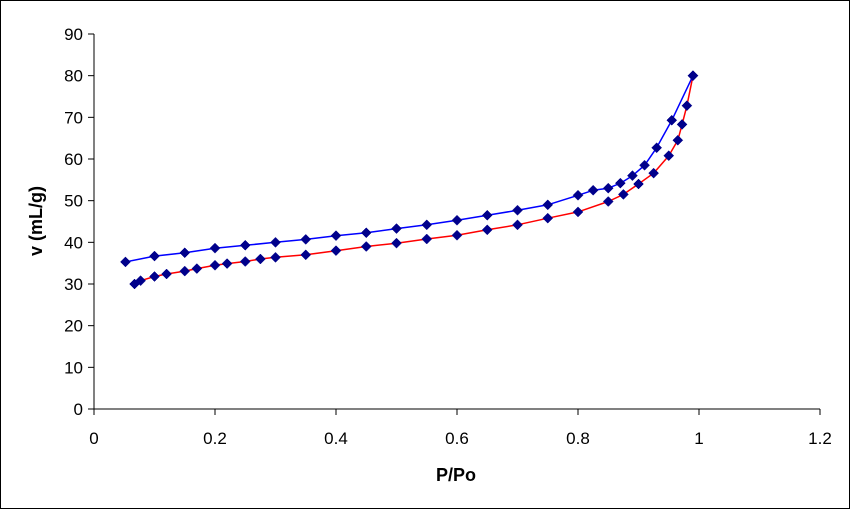  Describe the element at coordinates (457, 438) in the screenshot. I see `x-tick-label: 0.6` at that location.